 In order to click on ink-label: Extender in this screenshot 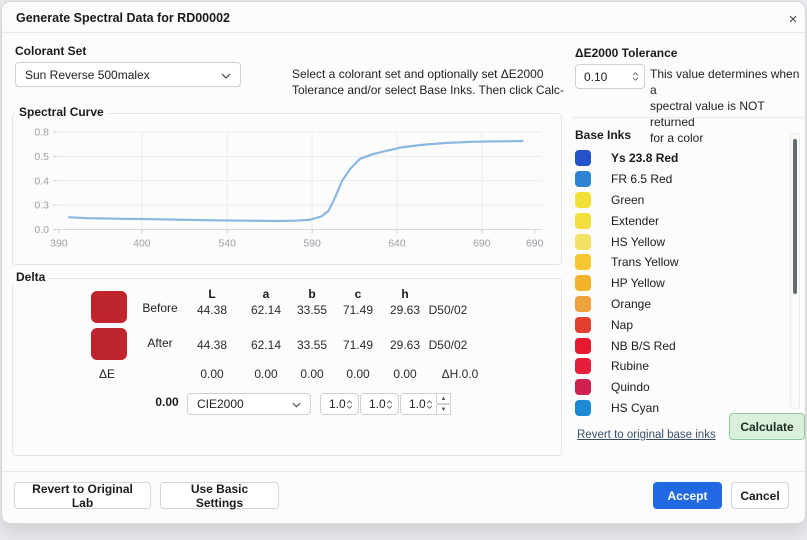, I will do `click(635, 220)`.